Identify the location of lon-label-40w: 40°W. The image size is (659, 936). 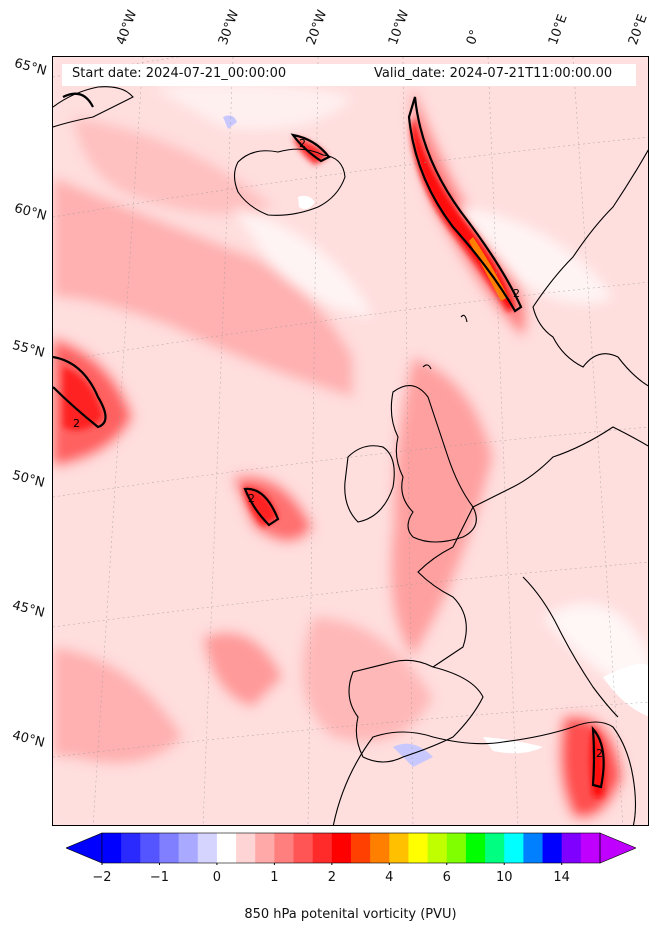
(127, 27).